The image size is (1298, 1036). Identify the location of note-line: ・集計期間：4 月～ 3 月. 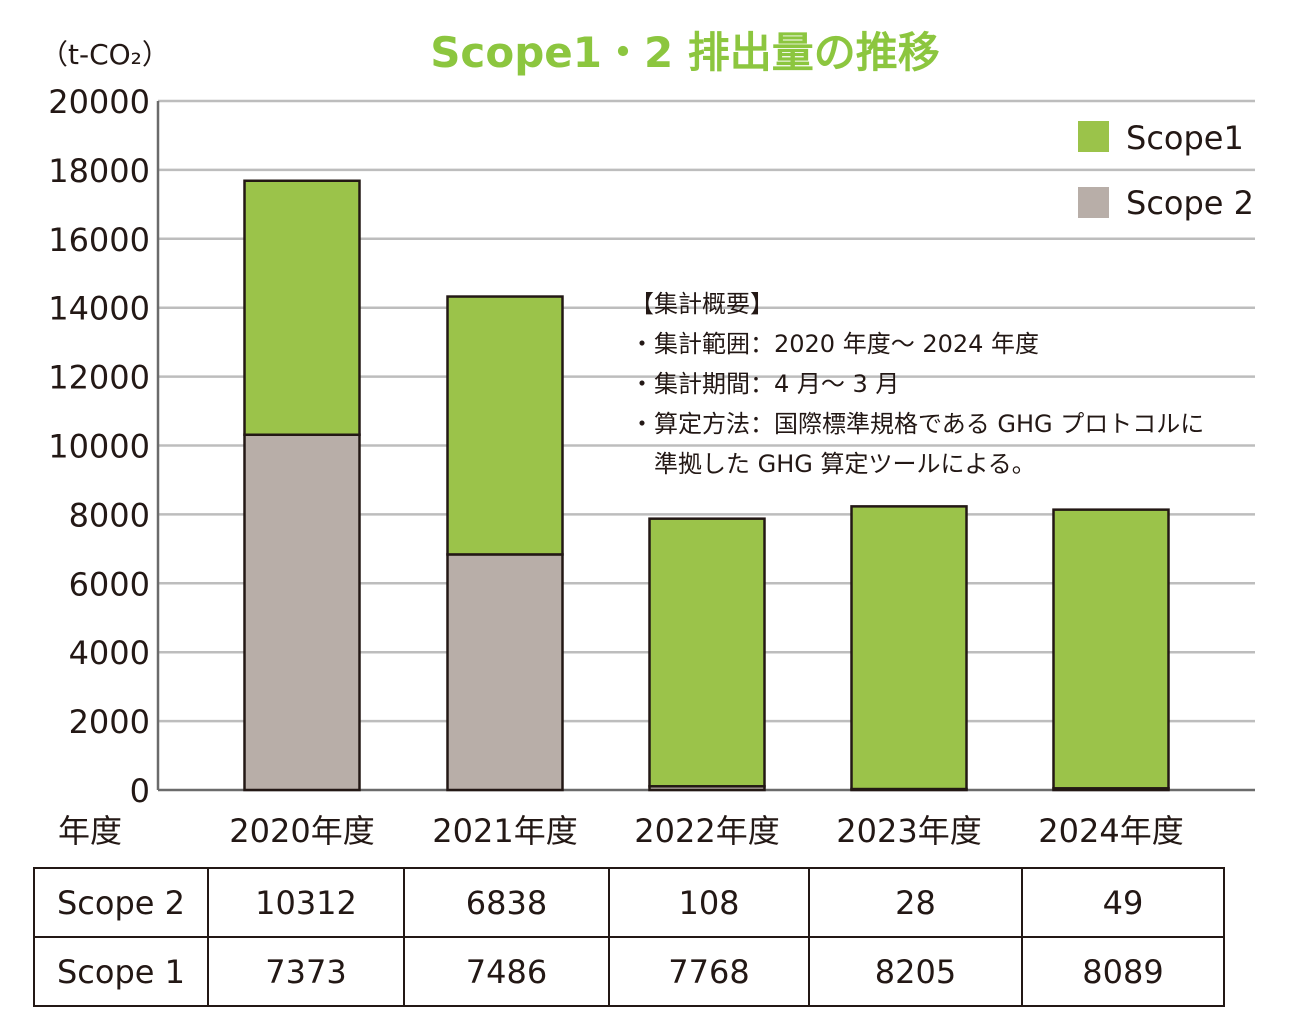
(764, 384).